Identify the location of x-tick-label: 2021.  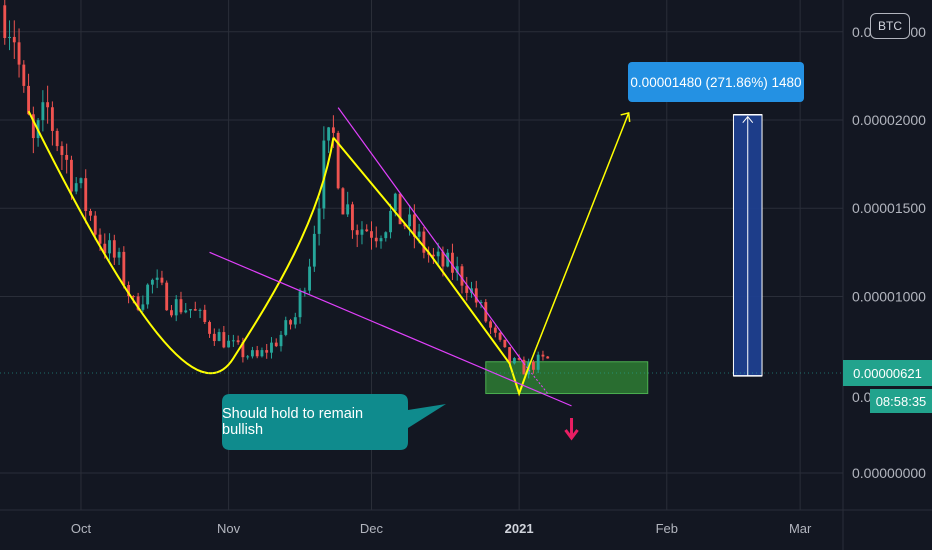
(519, 528).